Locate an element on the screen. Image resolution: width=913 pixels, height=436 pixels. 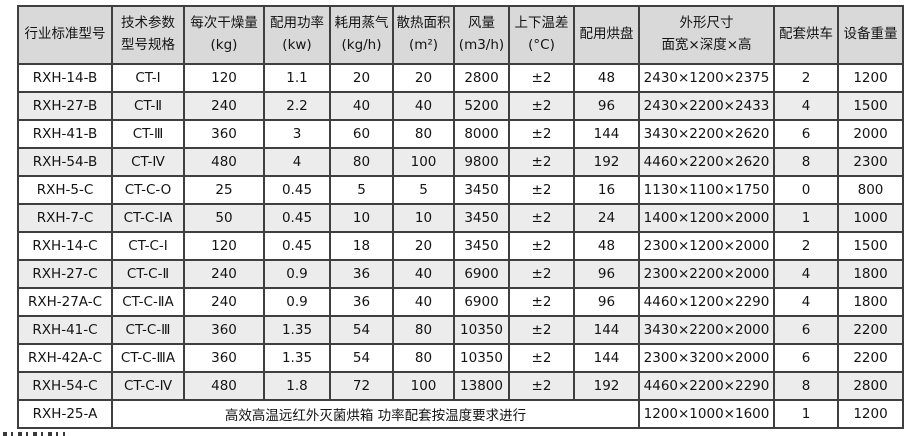
col-header-line1: 行业标准型号 is located at coordinates (65, 34).